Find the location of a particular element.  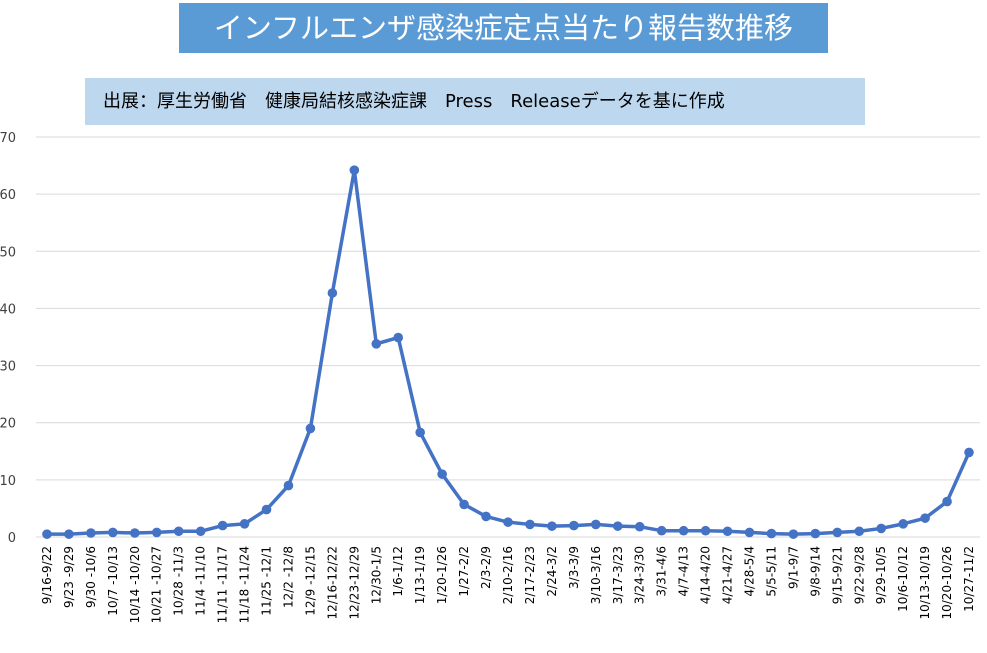

x-tick-label: 10/14 -10/20 is located at coordinates (135, 584).